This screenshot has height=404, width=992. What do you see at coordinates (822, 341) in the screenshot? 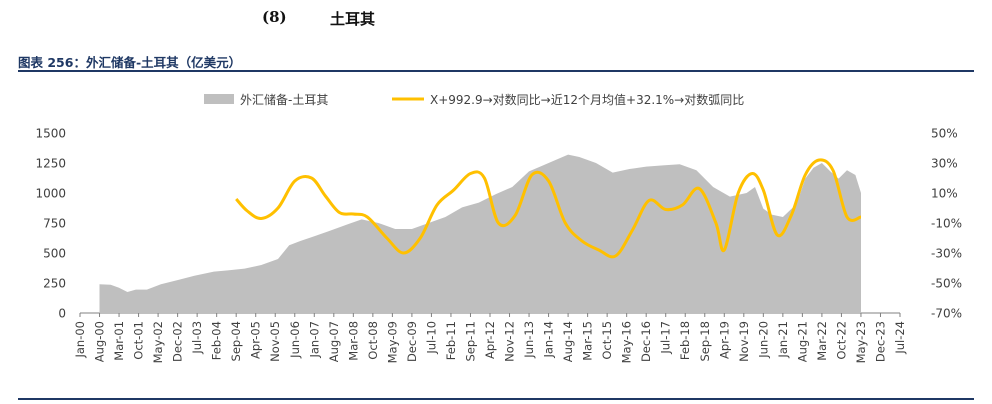
I see `x-tick-label: Mar-22` at bounding box center [822, 341].